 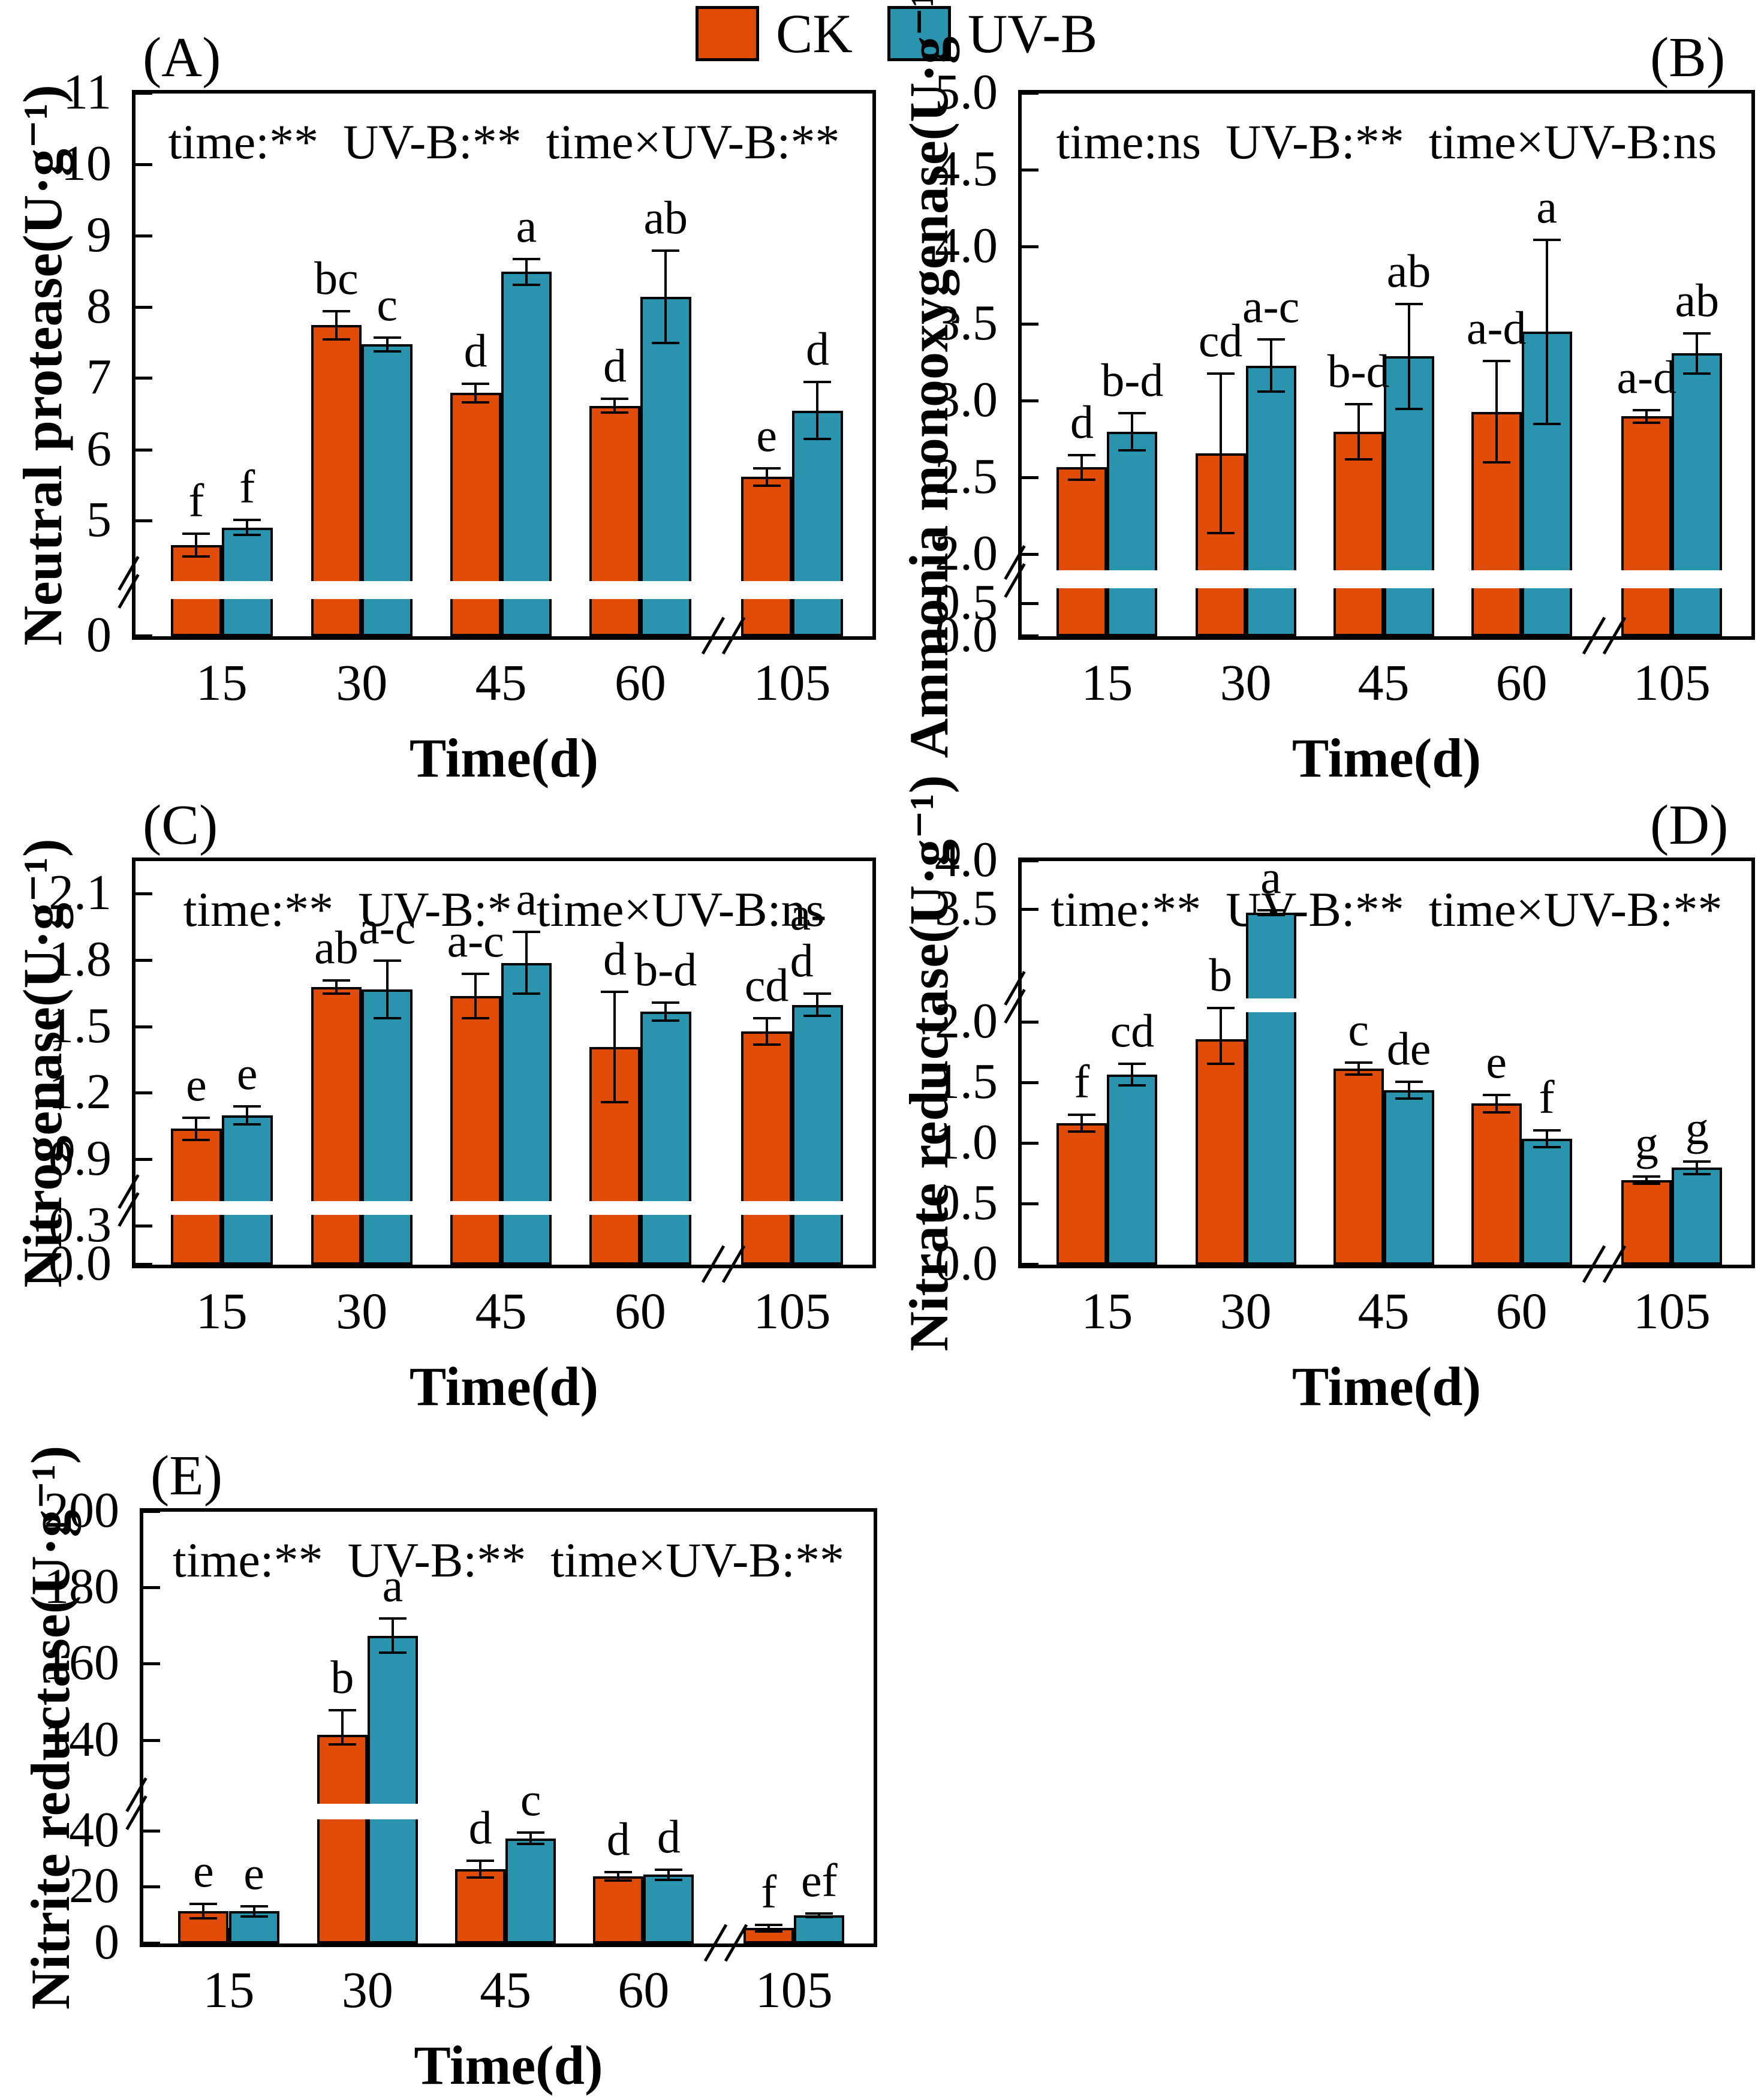 I want to click on bar-UV-B-45d, so click(x=526, y=454).